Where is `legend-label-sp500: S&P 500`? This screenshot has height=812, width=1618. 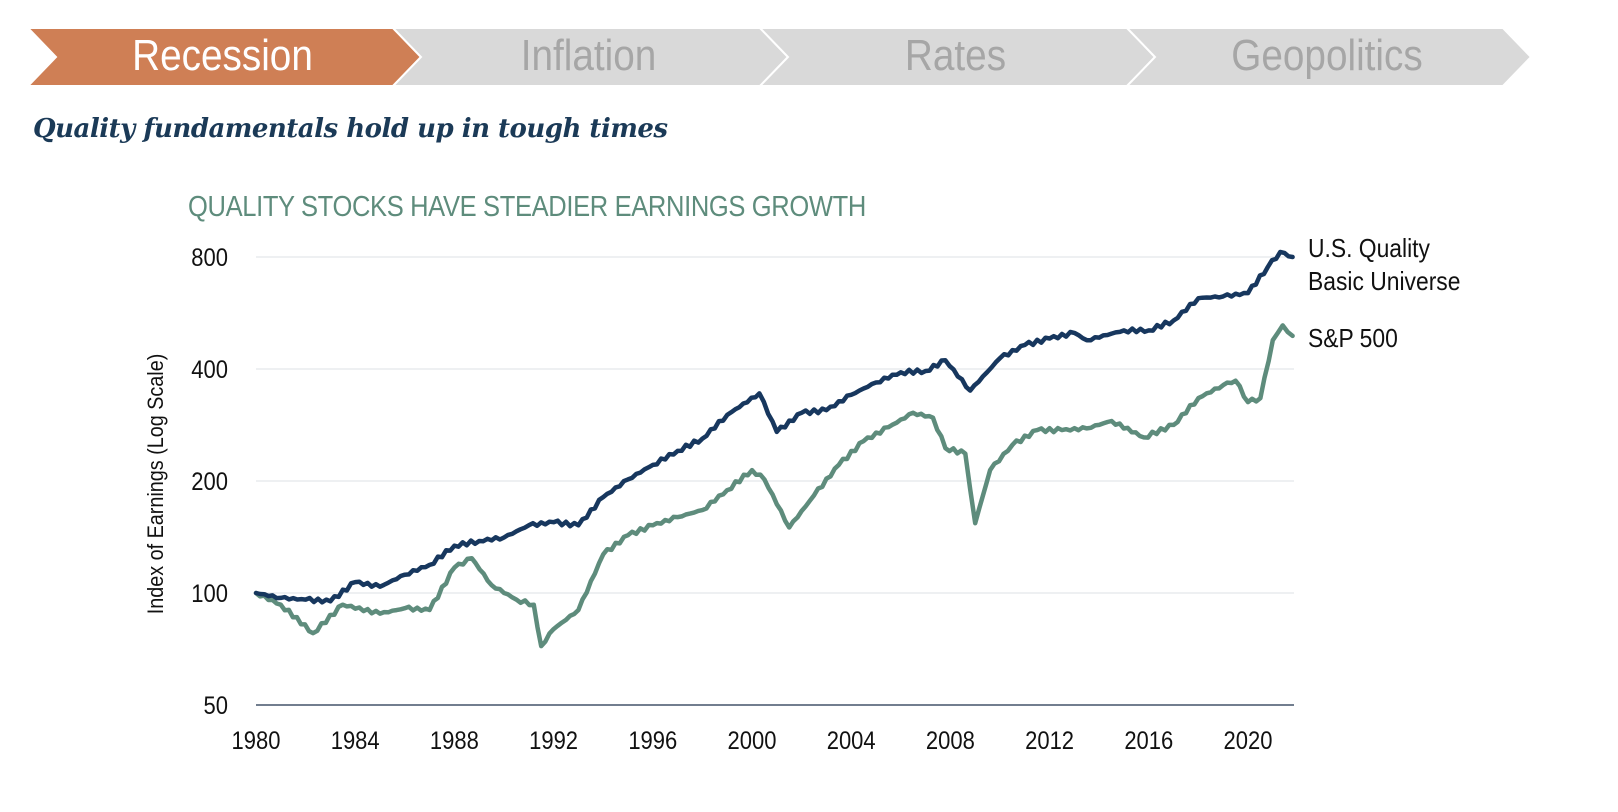 legend-label-sp500: S&P 500 is located at coordinates (1353, 339).